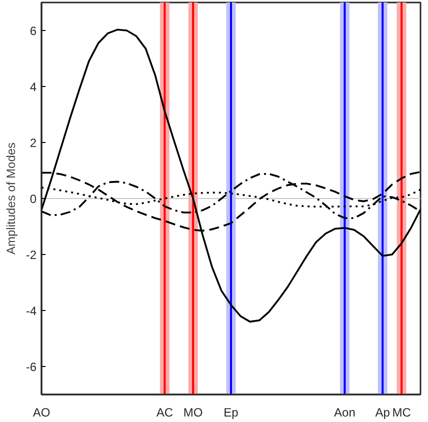 This screenshot has width=428, height=422. Describe the element at coordinates (33, 87) in the screenshot. I see `y-tick-label: 4` at that location.